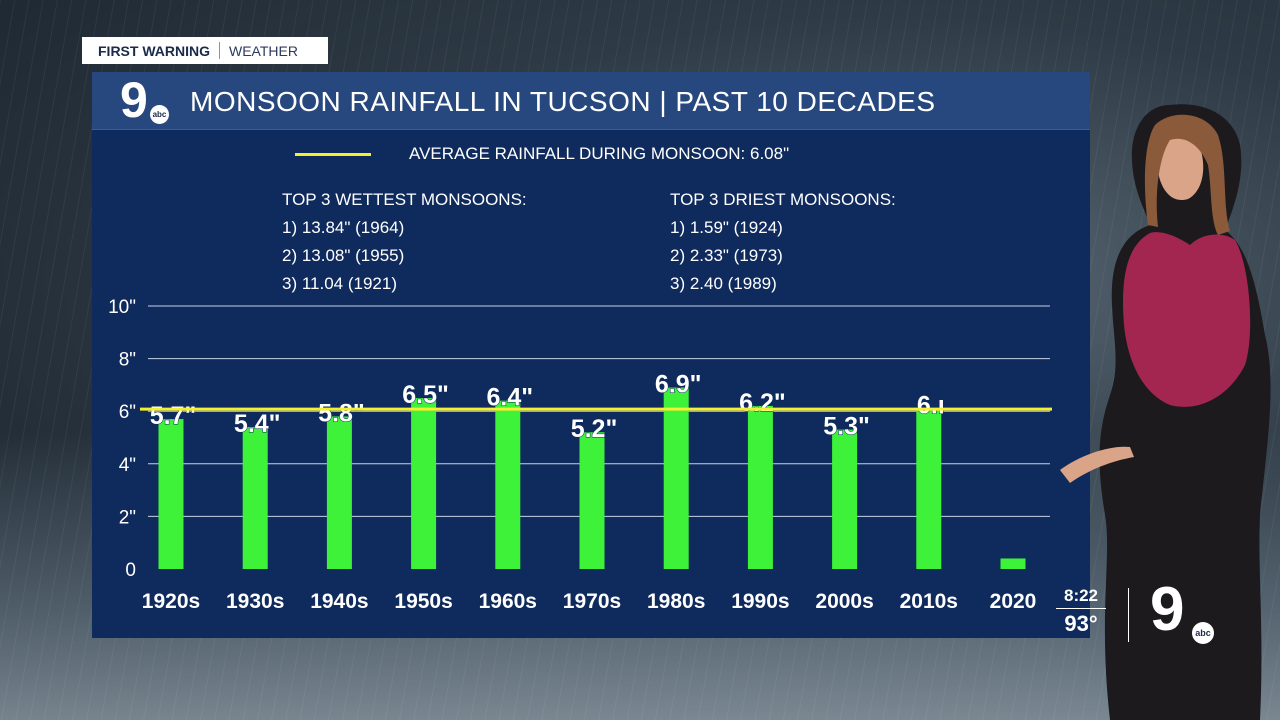 The width and height of the screenshot is (1280, 720). Describe the element at coordinates (678, 385) in the screenshot. I see `data-label: 6.9"` at that location.